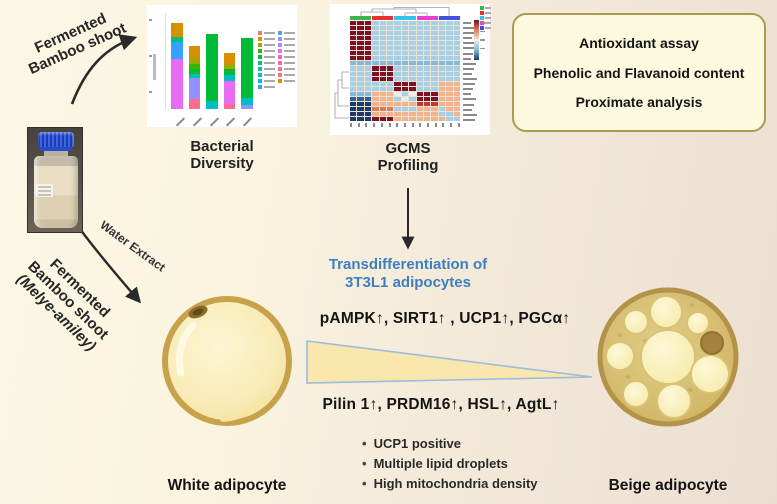 The image size is (777, 504). I want to click on fermented-bamboo-jar-photo, so click(55, 180).